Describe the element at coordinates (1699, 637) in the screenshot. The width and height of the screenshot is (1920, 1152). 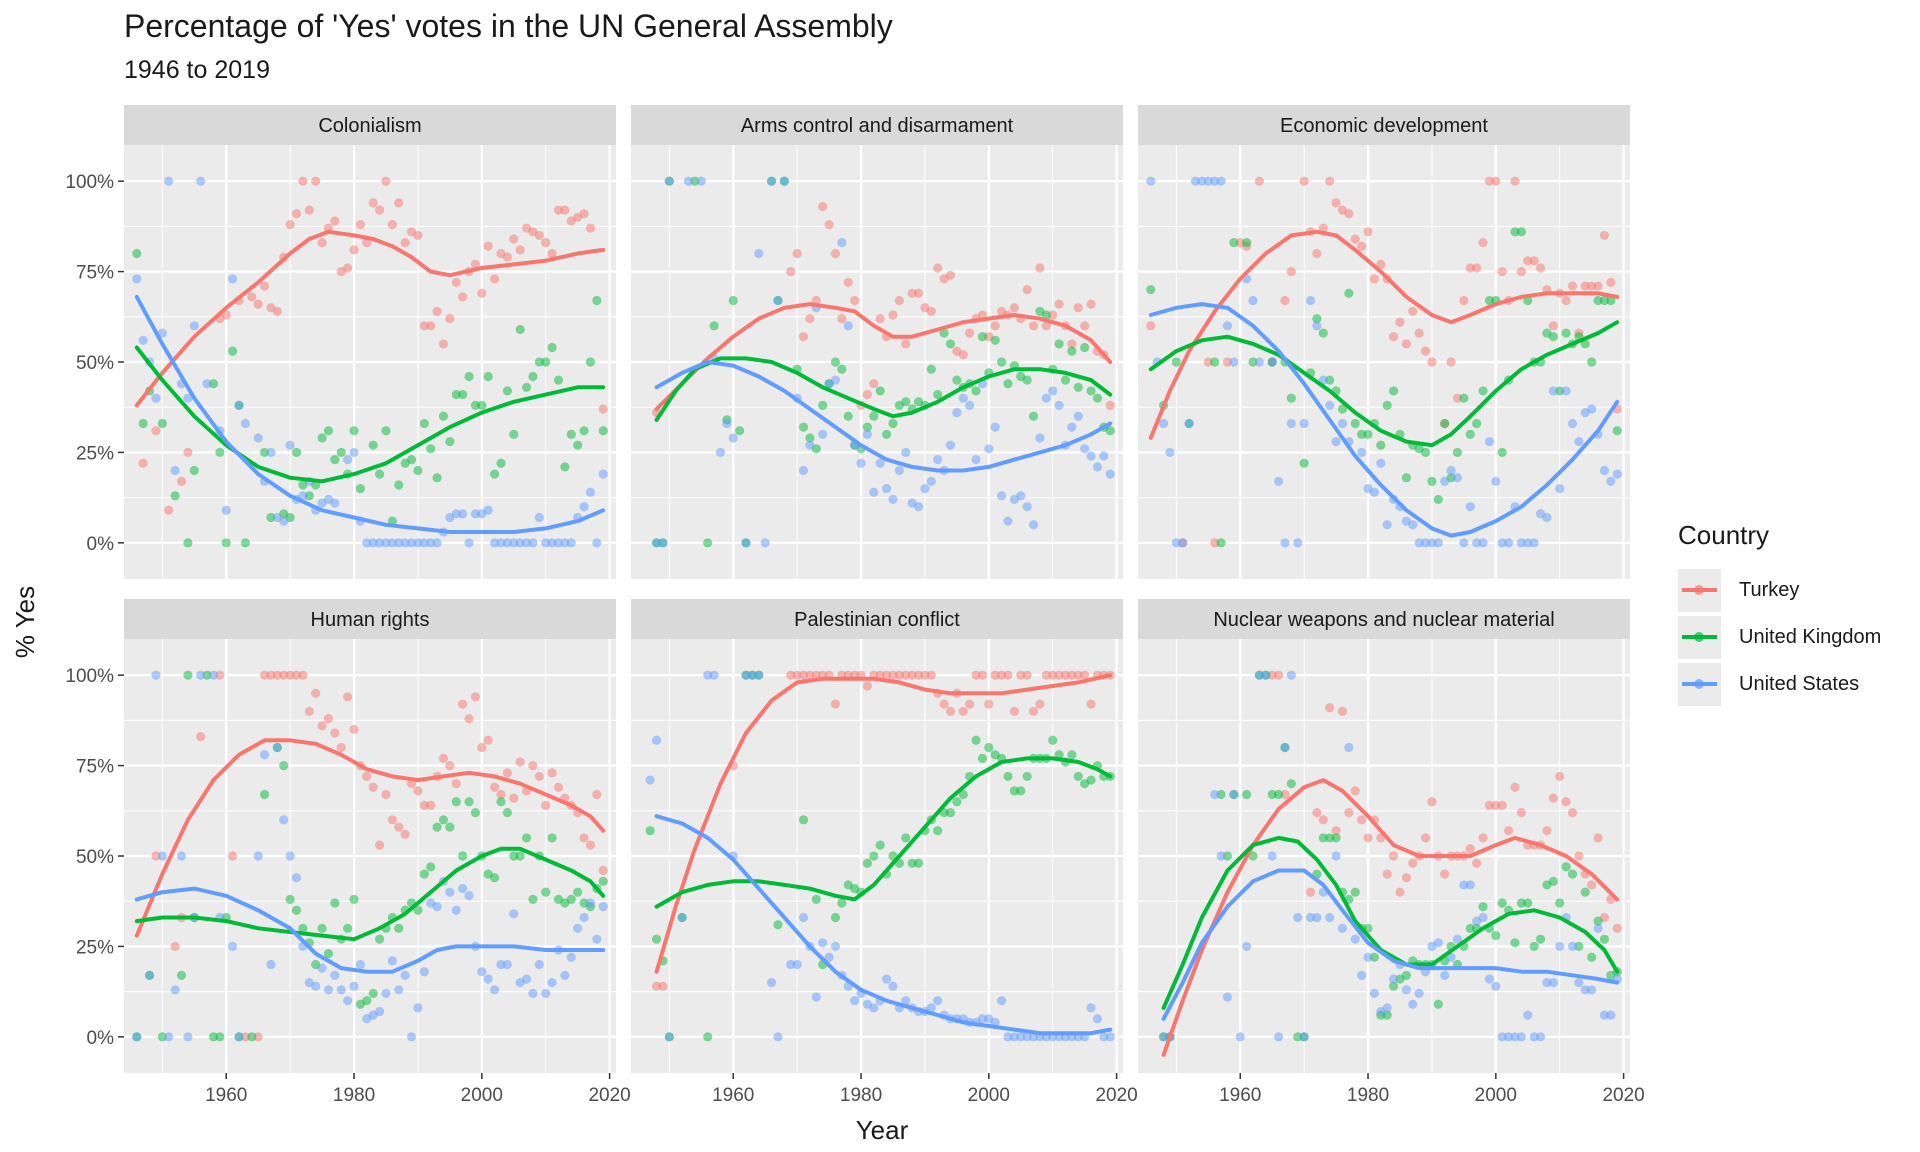
I see `legend-key` at that location.